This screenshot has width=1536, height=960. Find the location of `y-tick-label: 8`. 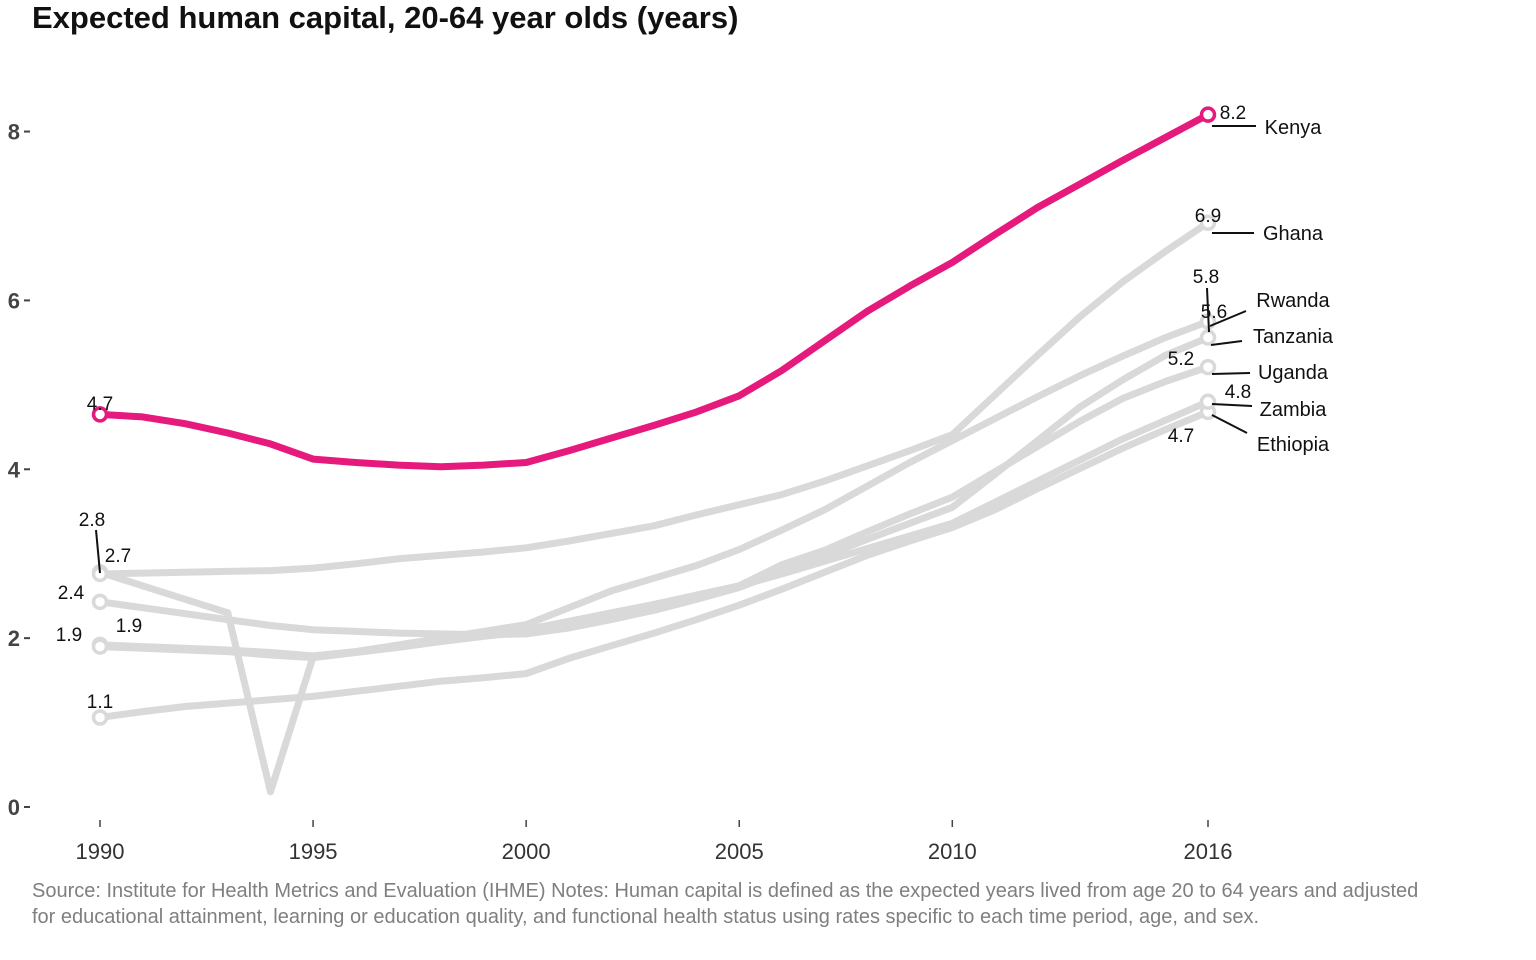

y-tick-label: 8 is located at coordinates (14, 132).